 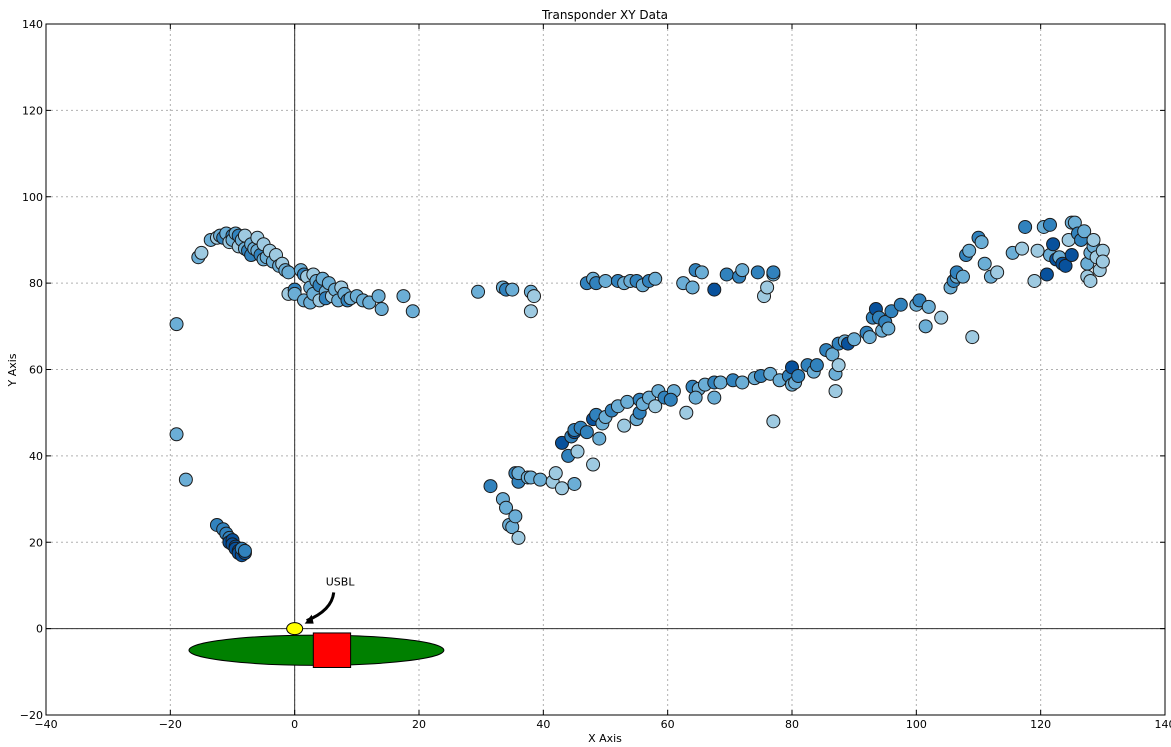 What do you see at coordinates (1163, 724) in the screenshot?
I see `x-tick-label: 140` at bounding box center [1163, 724].